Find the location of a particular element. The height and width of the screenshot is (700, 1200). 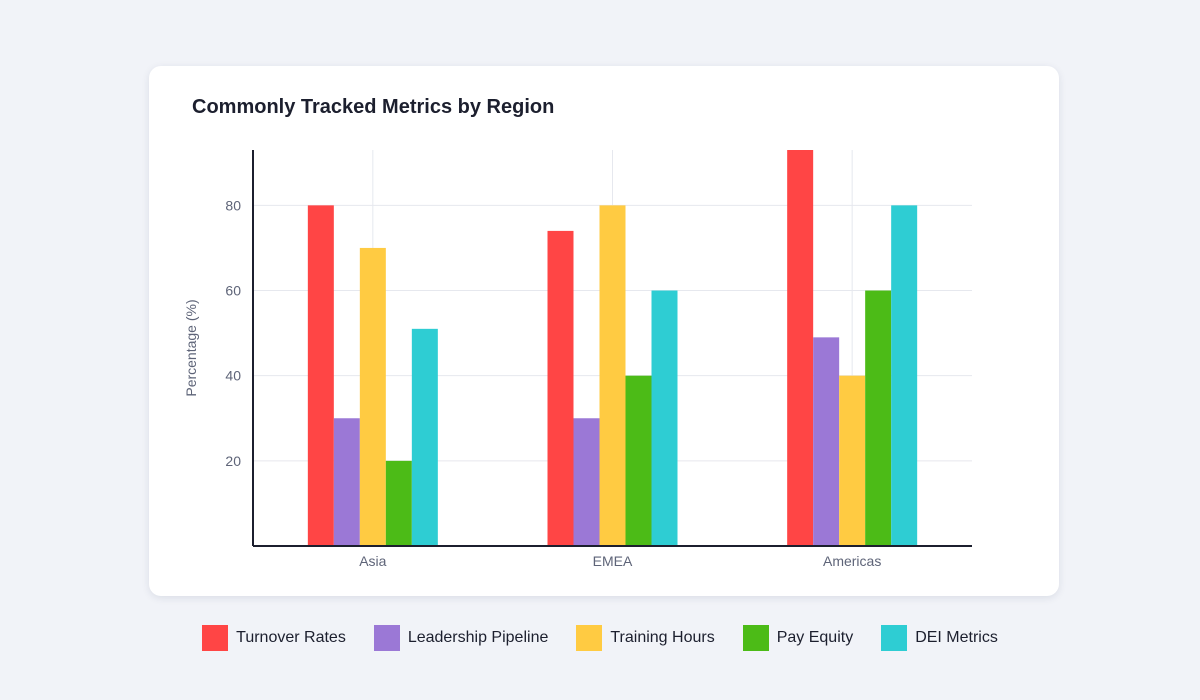

bar-dei-metrics-asia is located at coordinates (424, 437).